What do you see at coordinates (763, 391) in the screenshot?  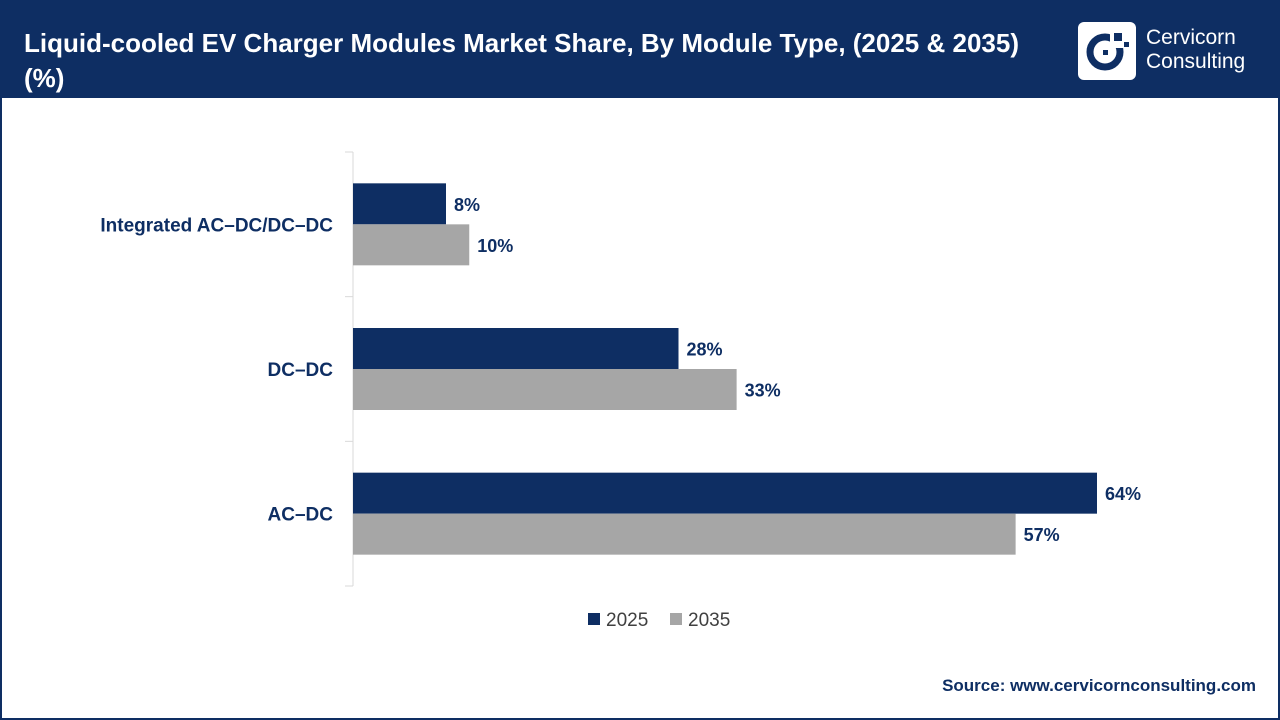 I see `data-label: 33%` at bounding box center [763, 391].